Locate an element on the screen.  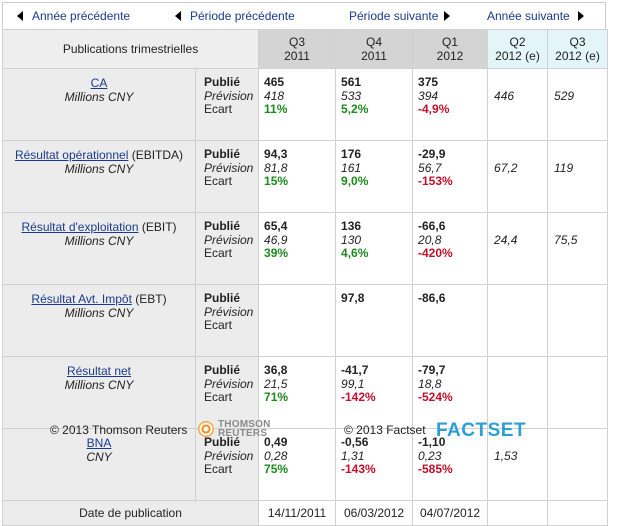
period-year: 2011 is located at coordinates (297, 56).